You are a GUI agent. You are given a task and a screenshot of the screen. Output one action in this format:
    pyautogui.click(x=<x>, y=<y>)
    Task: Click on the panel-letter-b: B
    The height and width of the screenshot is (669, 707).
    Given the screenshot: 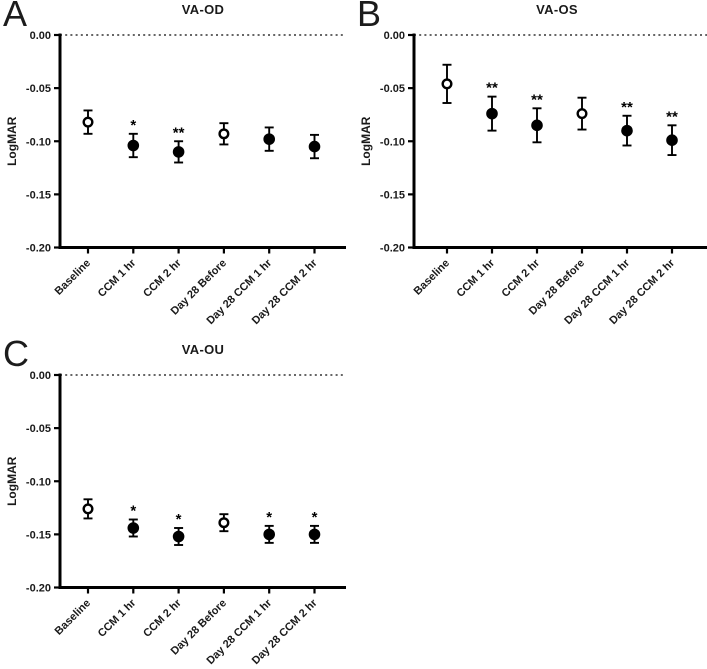 What is the action you would take?
    pyautogui.click(x=369, y=17)
    